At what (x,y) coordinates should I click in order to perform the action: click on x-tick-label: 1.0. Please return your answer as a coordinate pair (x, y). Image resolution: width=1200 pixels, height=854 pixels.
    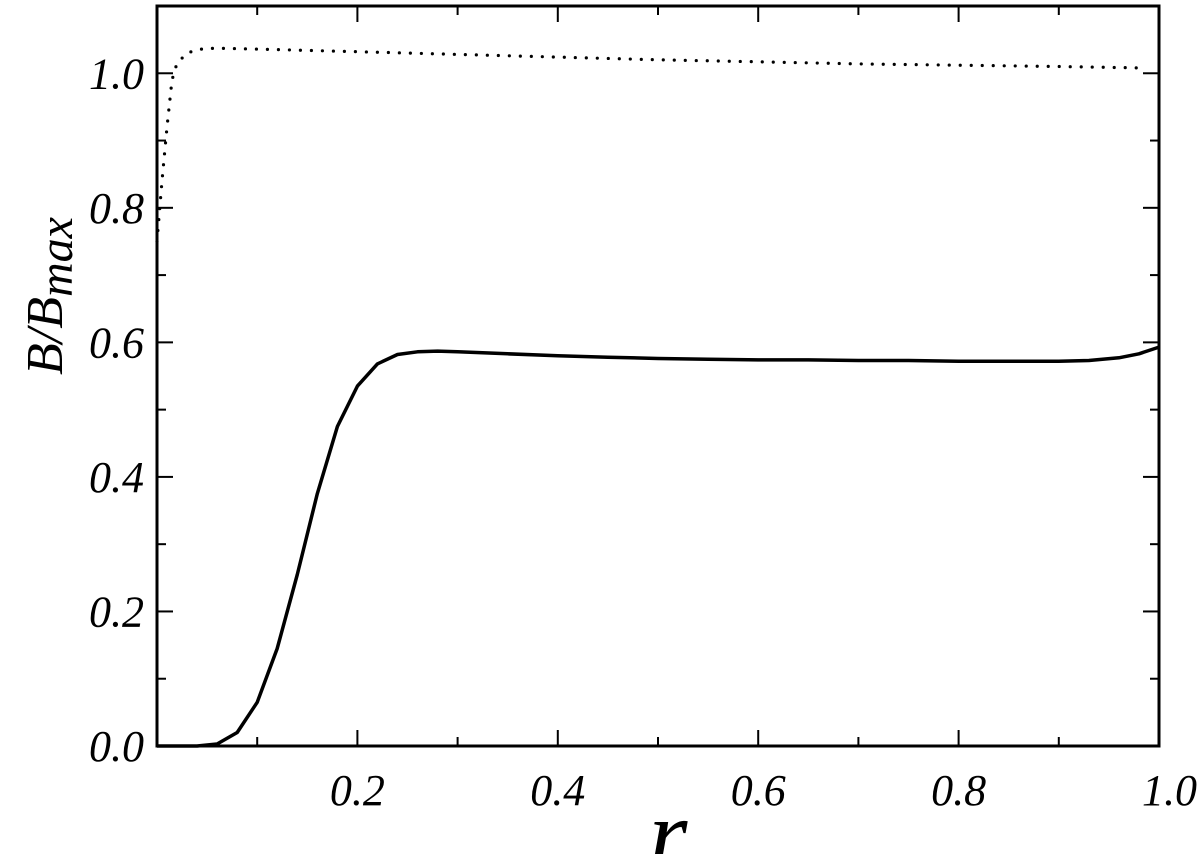
    Looking at the image, I should click on (1169, 790).